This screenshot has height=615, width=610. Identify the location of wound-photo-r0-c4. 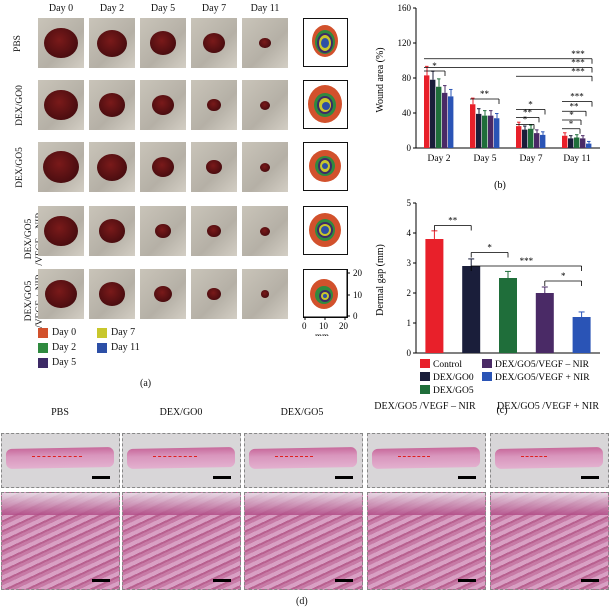
(265, 43).